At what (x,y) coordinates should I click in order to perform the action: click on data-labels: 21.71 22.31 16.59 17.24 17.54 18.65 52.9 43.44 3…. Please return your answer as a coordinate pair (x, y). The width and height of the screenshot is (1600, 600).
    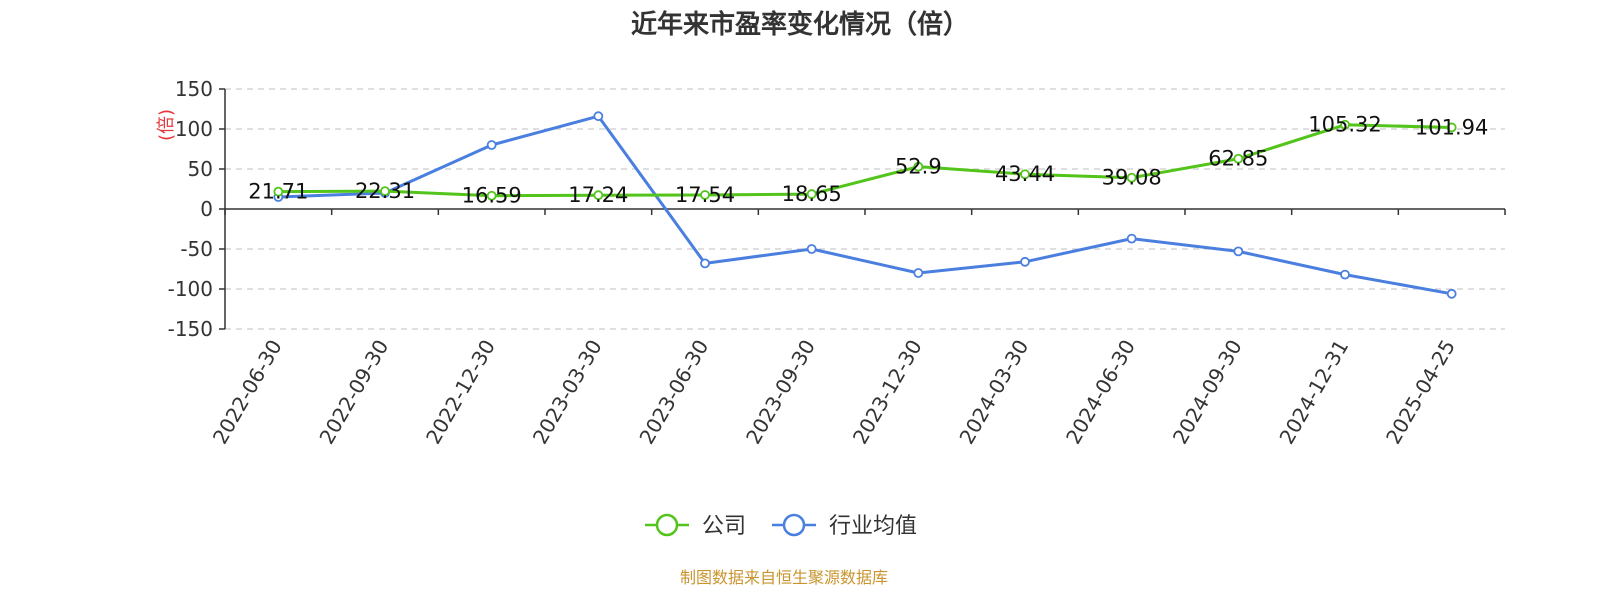
    Looking at the image, I should click on (868, 160).